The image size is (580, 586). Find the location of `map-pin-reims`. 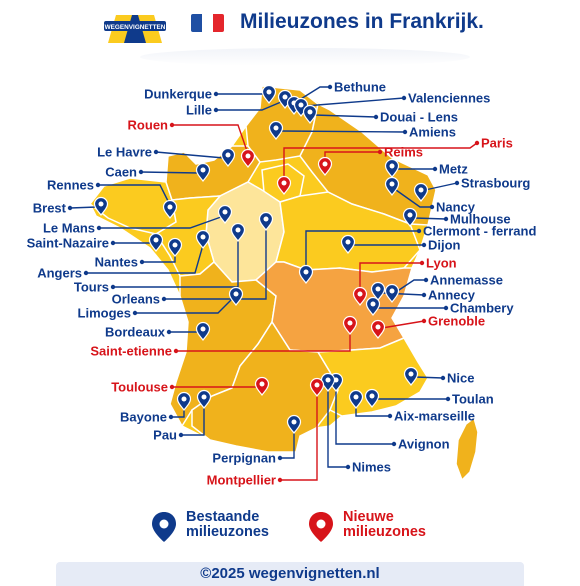

map-pin-reims is located at coordinates (325, 166).